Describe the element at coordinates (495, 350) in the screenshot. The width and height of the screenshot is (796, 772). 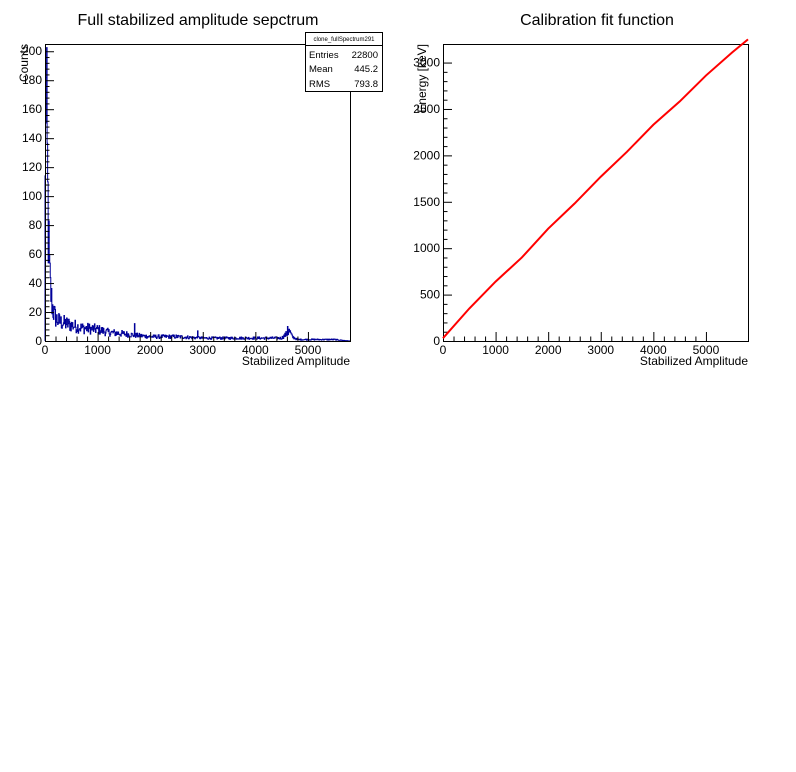
I see `calibration-x-tick-label: 1000` at that location.